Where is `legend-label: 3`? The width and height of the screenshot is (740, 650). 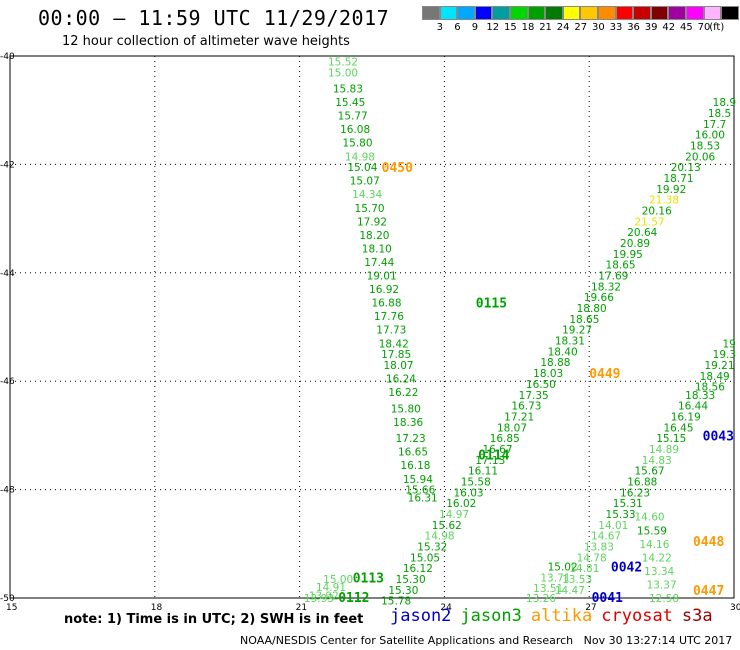
legend-label: 3 is located at coordinates (439, 27).